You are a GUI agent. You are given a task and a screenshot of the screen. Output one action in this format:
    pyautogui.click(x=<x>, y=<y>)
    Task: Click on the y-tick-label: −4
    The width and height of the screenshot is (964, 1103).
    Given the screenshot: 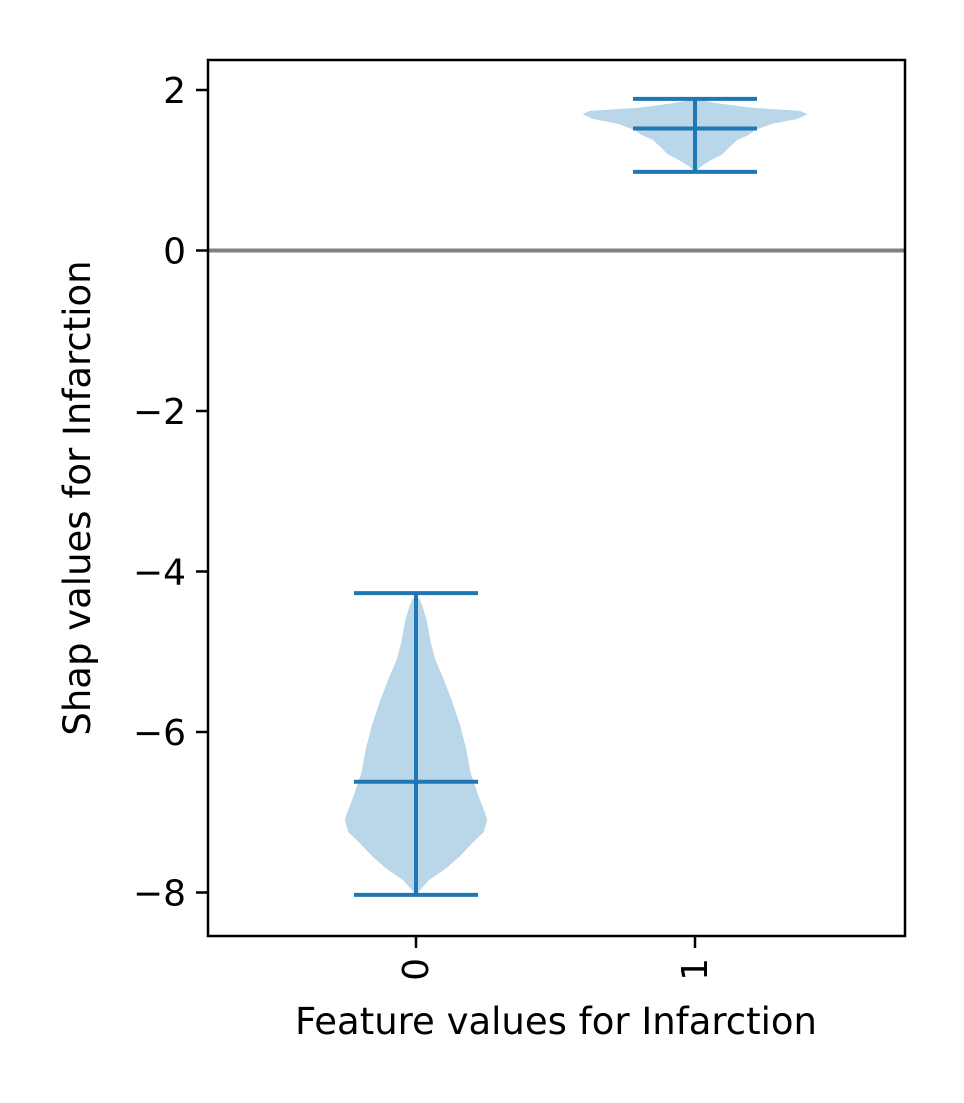 What is the action you would take?
    pyautogui.click(x=159, y=573)
    